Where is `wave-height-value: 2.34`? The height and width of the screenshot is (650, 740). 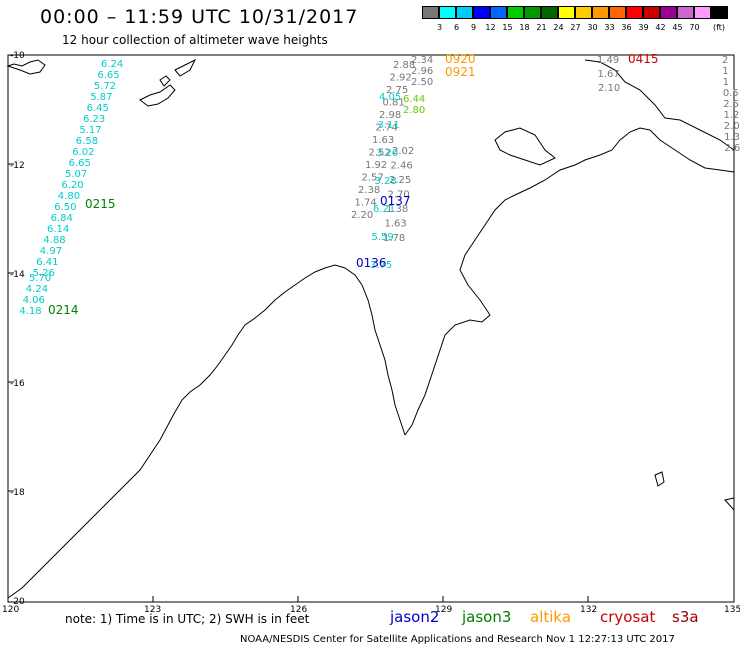 wave-height-value: 2.34 is located at coordinates (422, 60).